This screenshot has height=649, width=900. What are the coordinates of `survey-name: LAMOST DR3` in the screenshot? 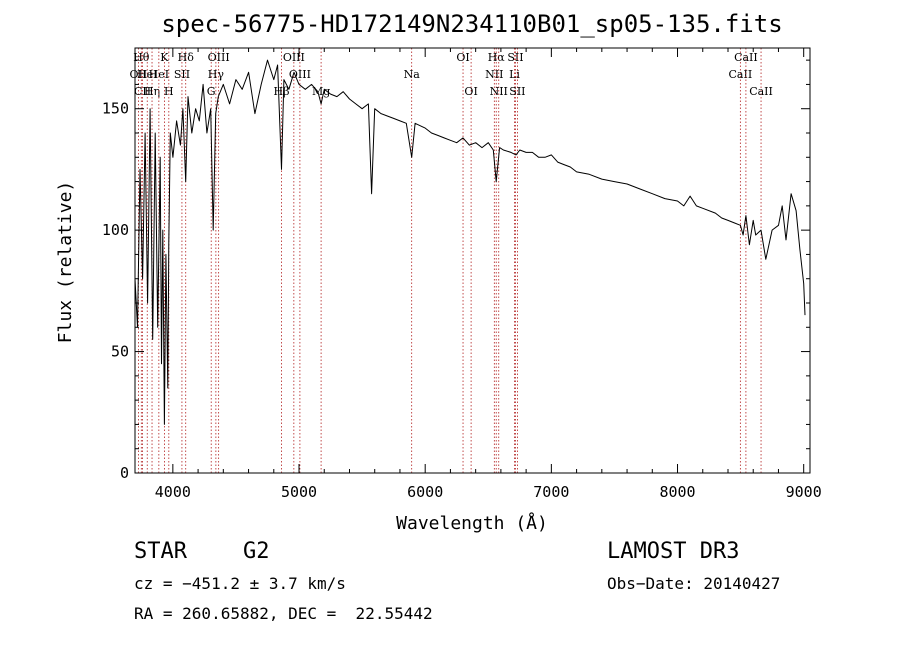 It's located at (673, 551).